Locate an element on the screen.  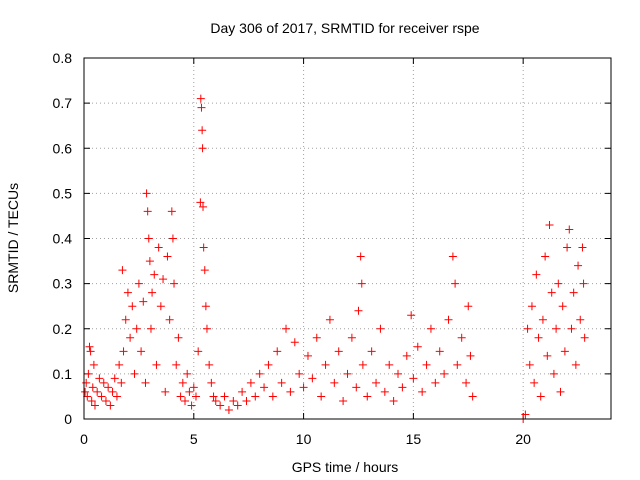
x-tick-label: 10 is located at coordinates (304, 439).